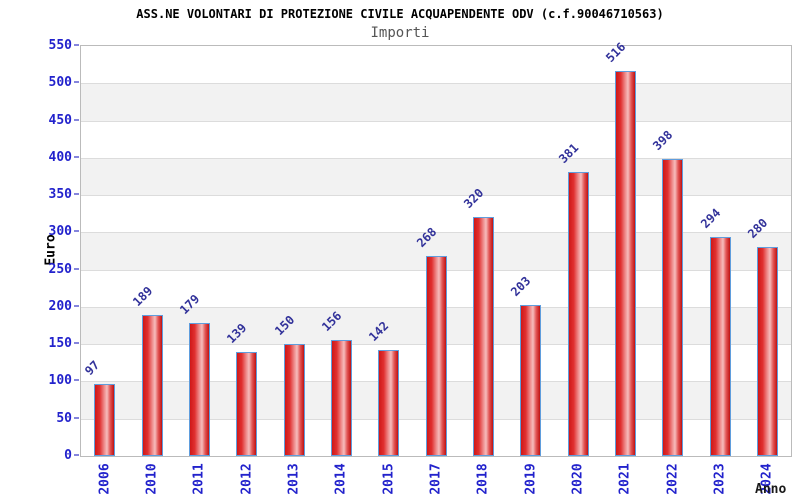 The height and width of the screenshot is (500, 800). I want to click on y-tick-label: 0, so click(68, 455).